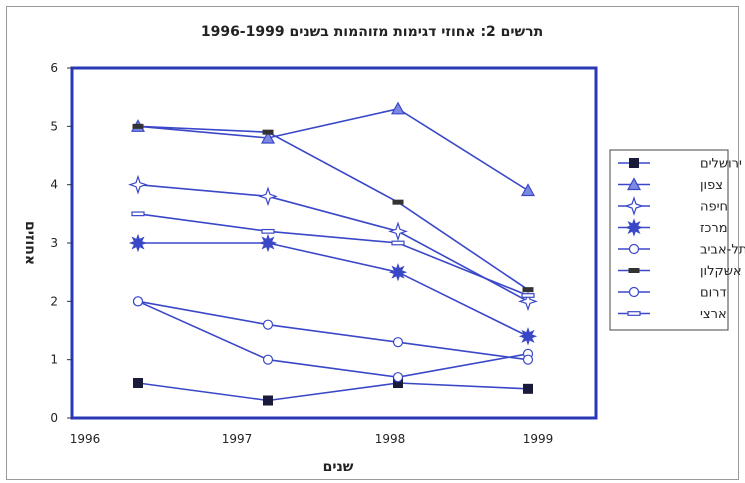 The height and width of the screenshot is (483, 745). Describe the element at coordinates (714, 228) in the screenshot. I see `legend-label: מרכז` at that location.